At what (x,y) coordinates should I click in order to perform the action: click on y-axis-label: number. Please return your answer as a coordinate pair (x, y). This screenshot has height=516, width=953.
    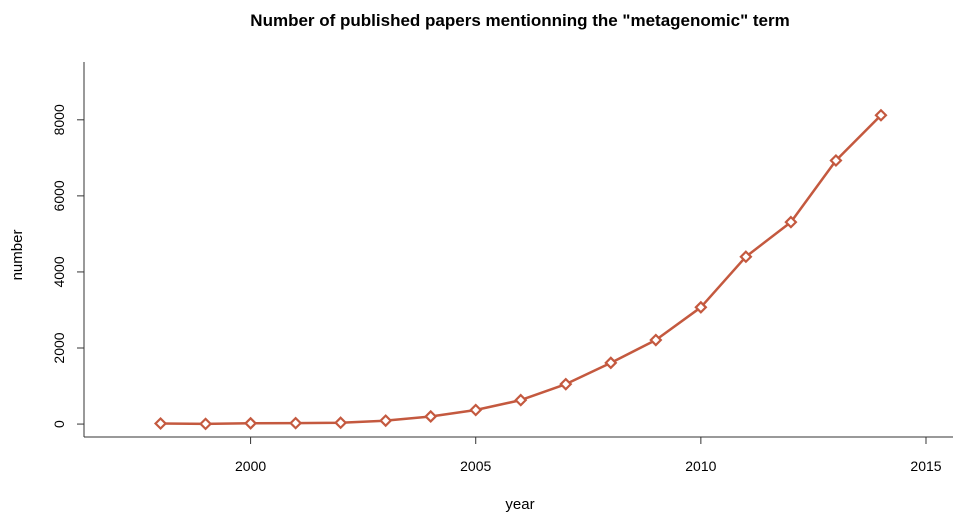
    Looking at the image, I should click on (17, 255).